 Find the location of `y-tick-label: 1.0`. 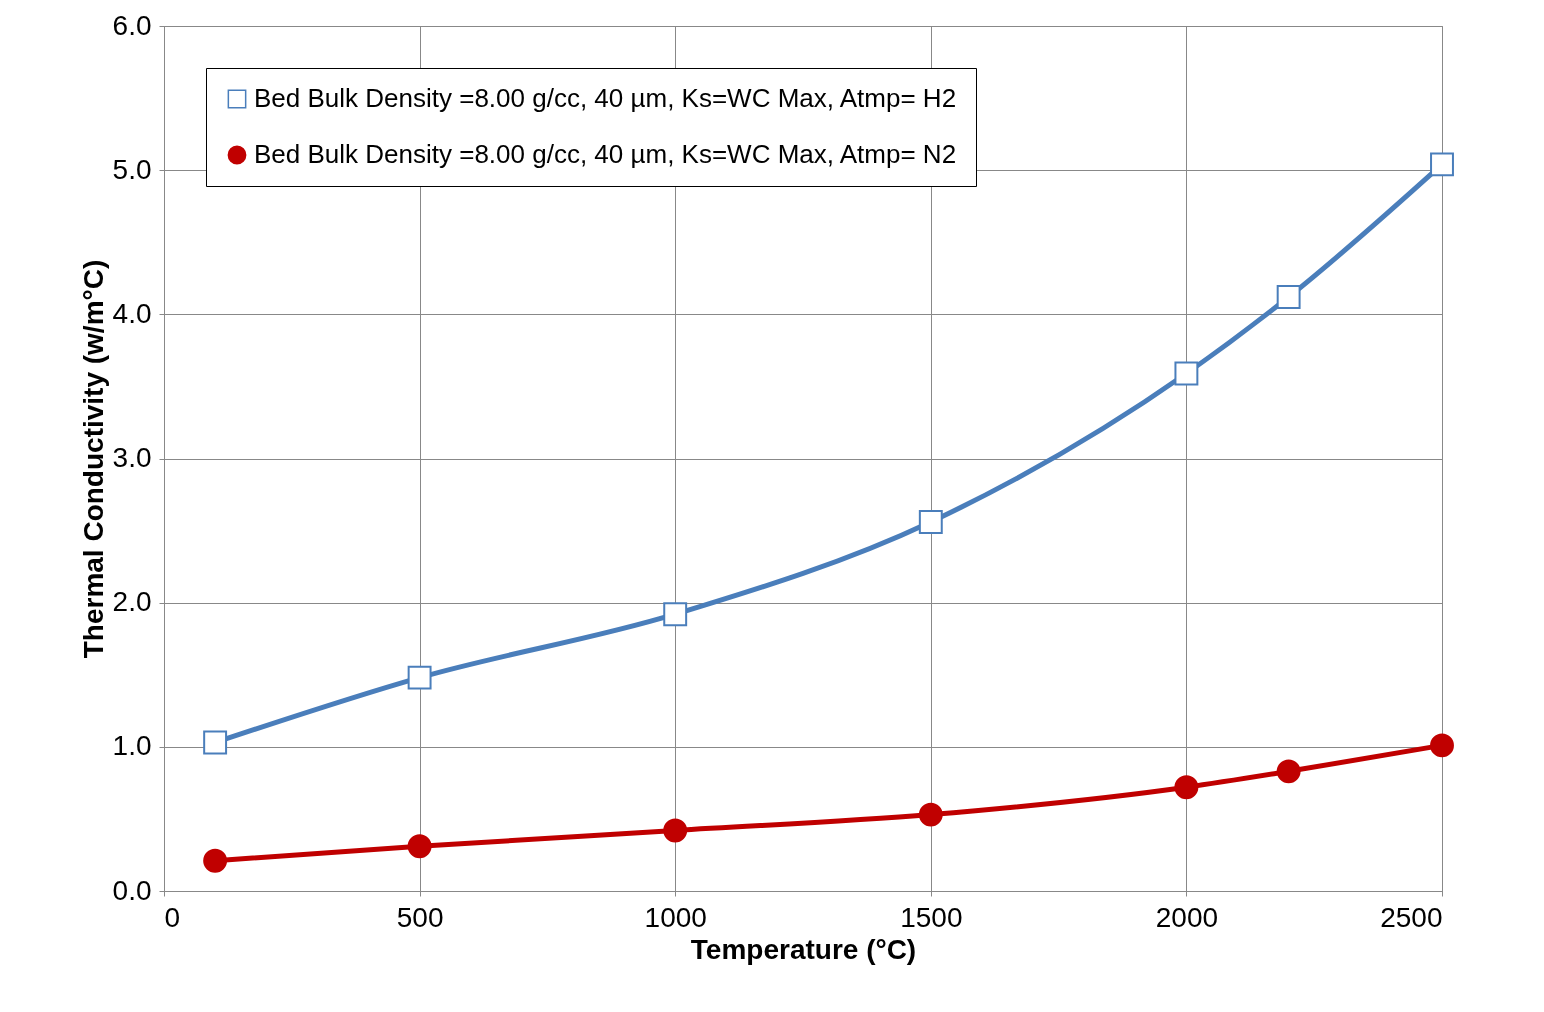

y-tick-label: 1.0 is located at coordinates (132, 746).